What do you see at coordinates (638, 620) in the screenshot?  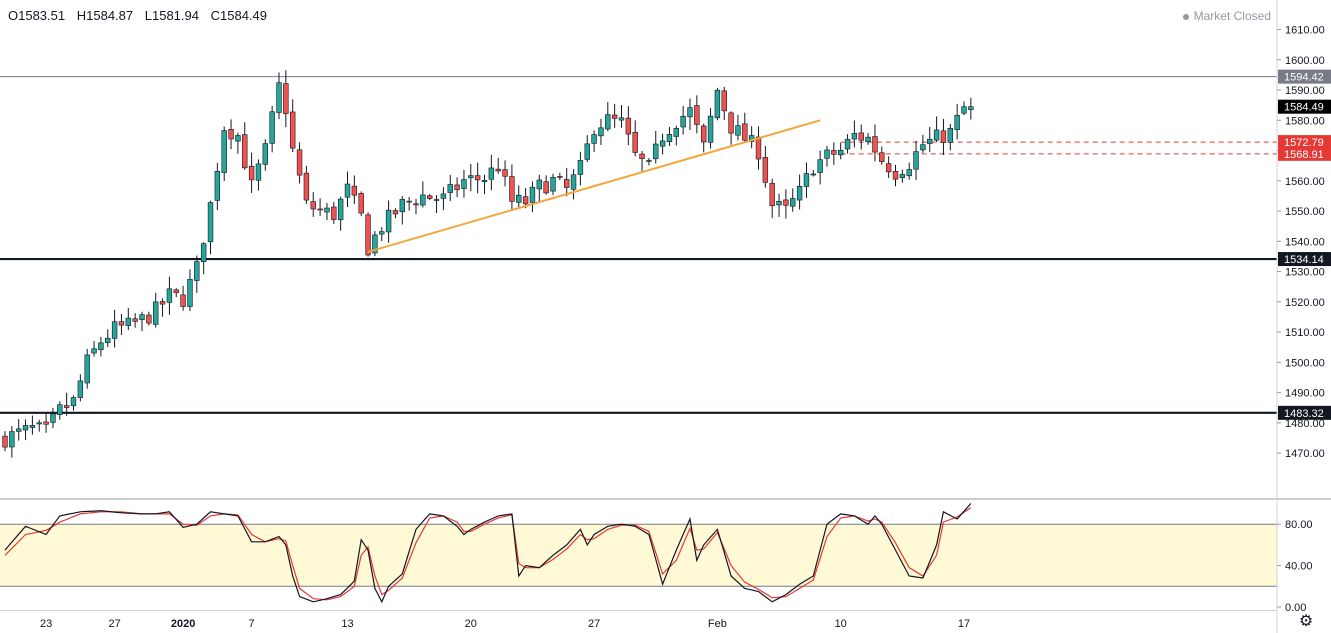 I see `time-axis: 23 27 2020 7 13 20 27 Feb 10 17` at bounding box center [638, 620].